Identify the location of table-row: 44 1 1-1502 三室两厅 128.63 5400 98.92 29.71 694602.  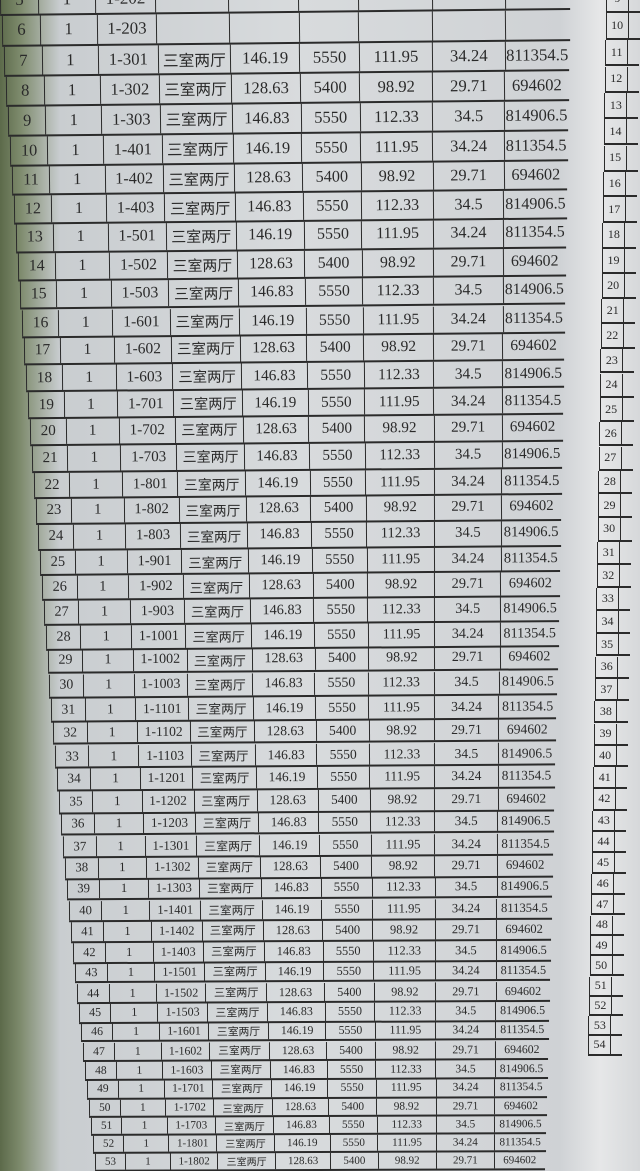
(313, 992).